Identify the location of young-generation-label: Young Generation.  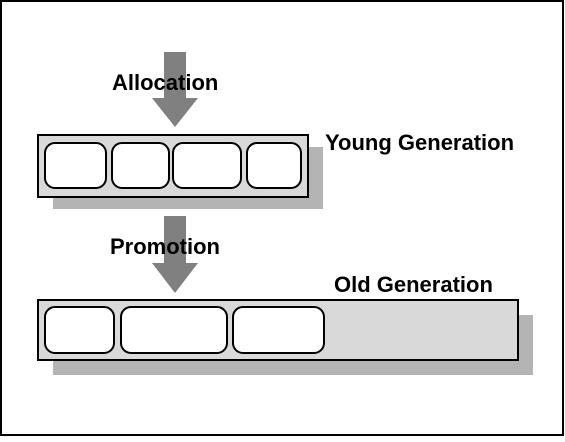
(419, 142).